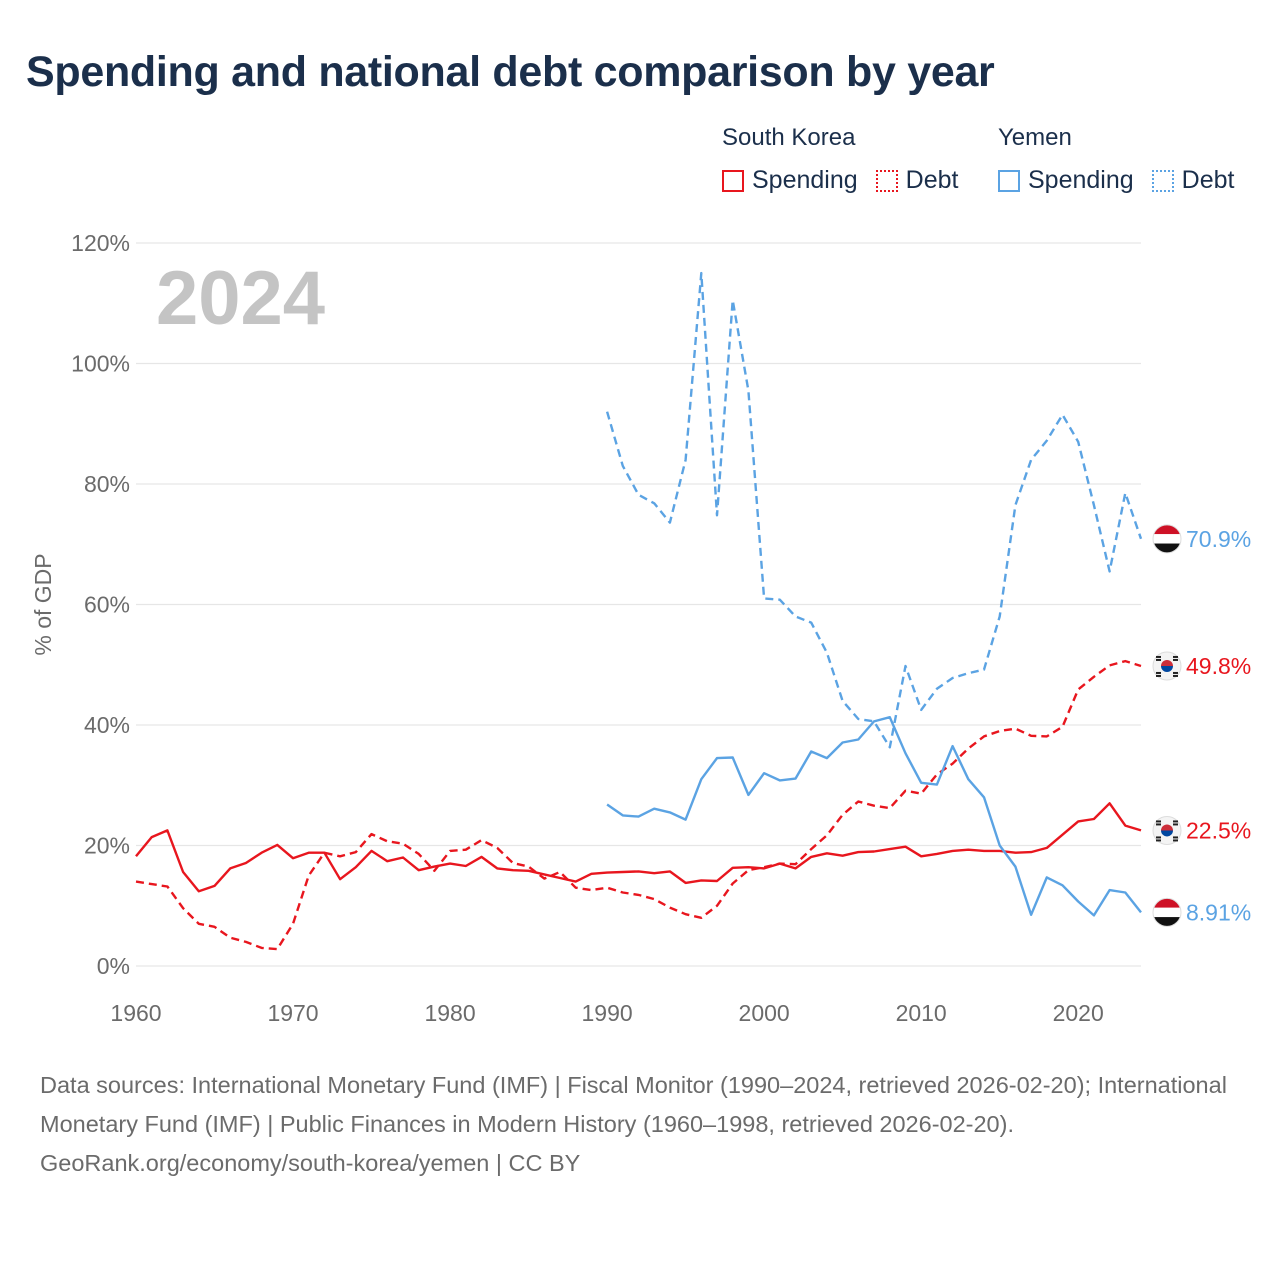 This screenshot has width=1280, height=1280. I want to click on legend-group-label: South Korea, so click(789, 137).